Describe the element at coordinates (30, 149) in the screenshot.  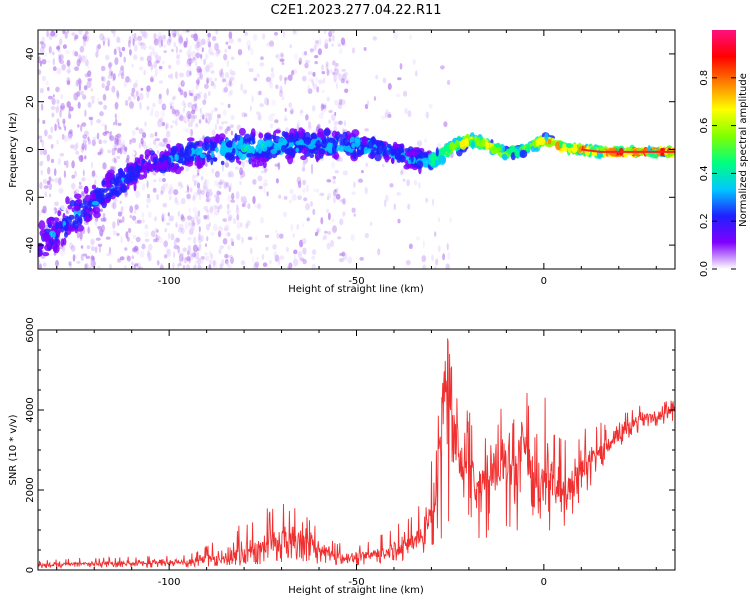
I see `y-tick-label: 0` at that location.